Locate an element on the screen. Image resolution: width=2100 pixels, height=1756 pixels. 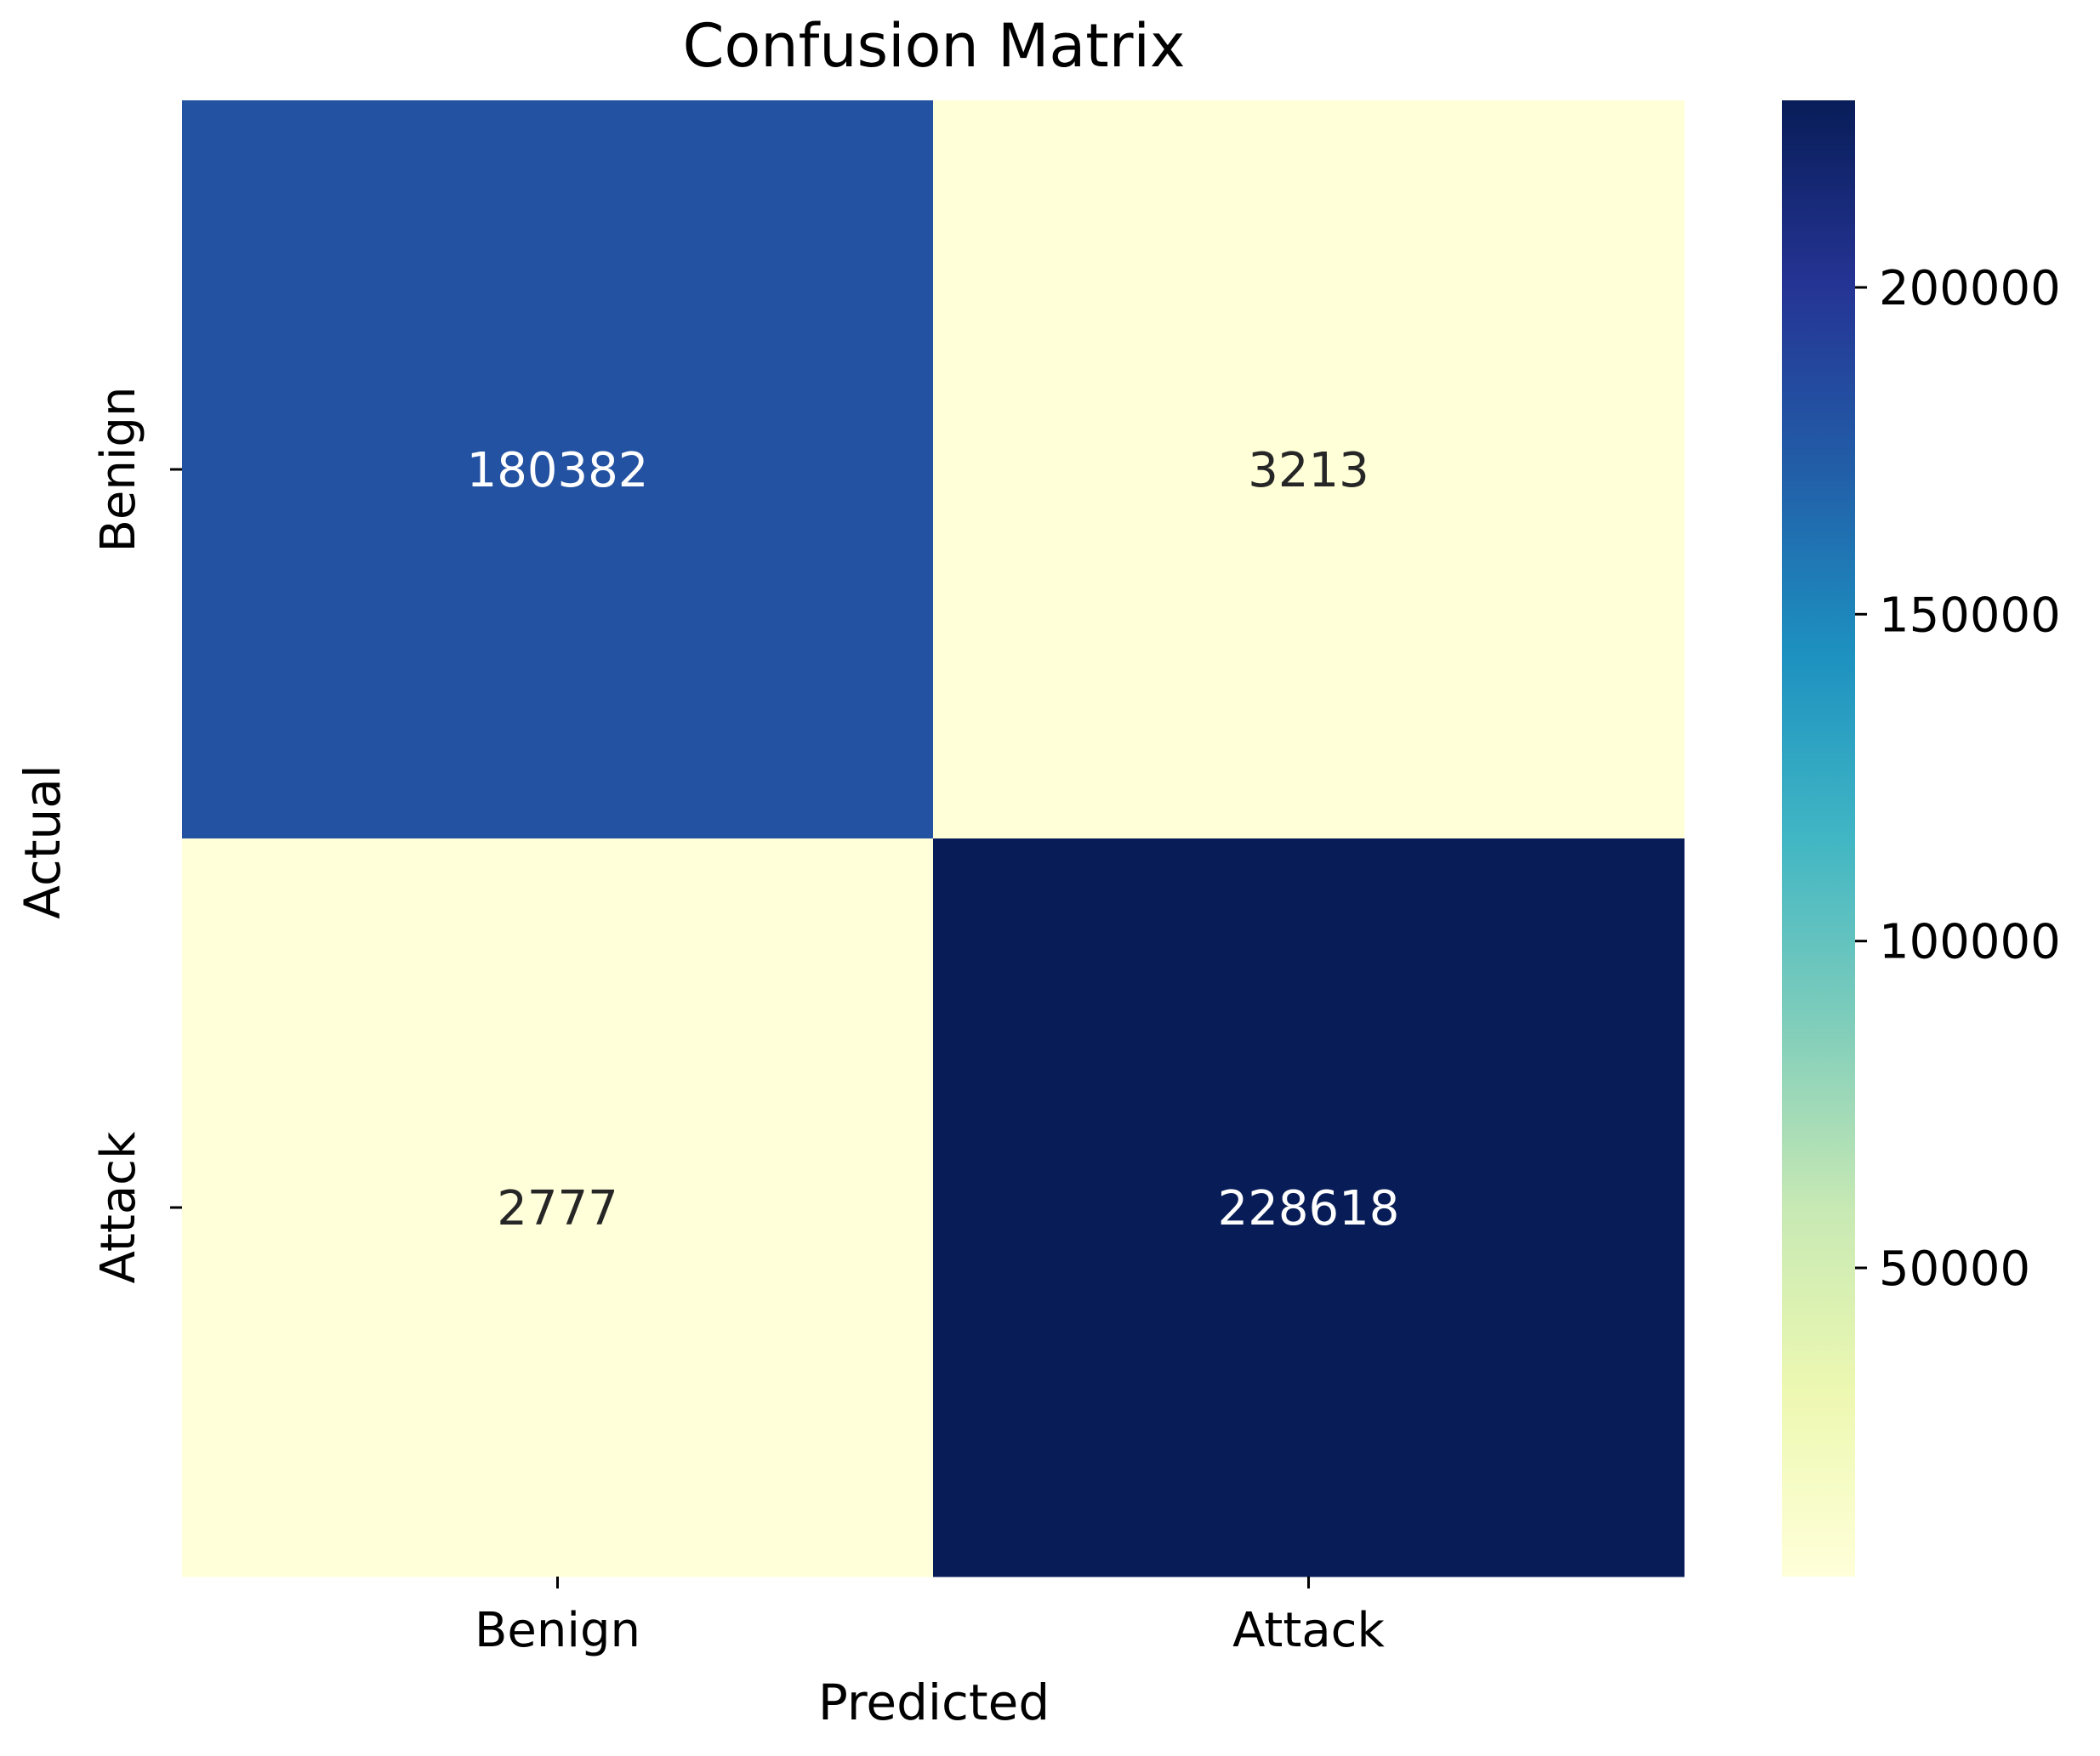
cell-value-label-0-1: 3213 is located at coordinates (1308, 470).